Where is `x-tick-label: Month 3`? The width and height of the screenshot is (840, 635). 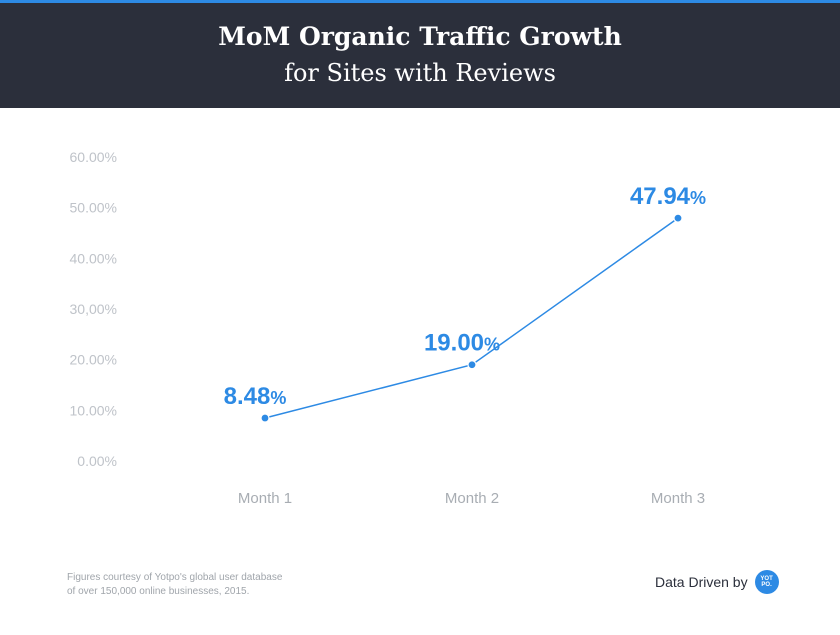 x-tick-label: Month 3 is located at coordinates (678, 498).